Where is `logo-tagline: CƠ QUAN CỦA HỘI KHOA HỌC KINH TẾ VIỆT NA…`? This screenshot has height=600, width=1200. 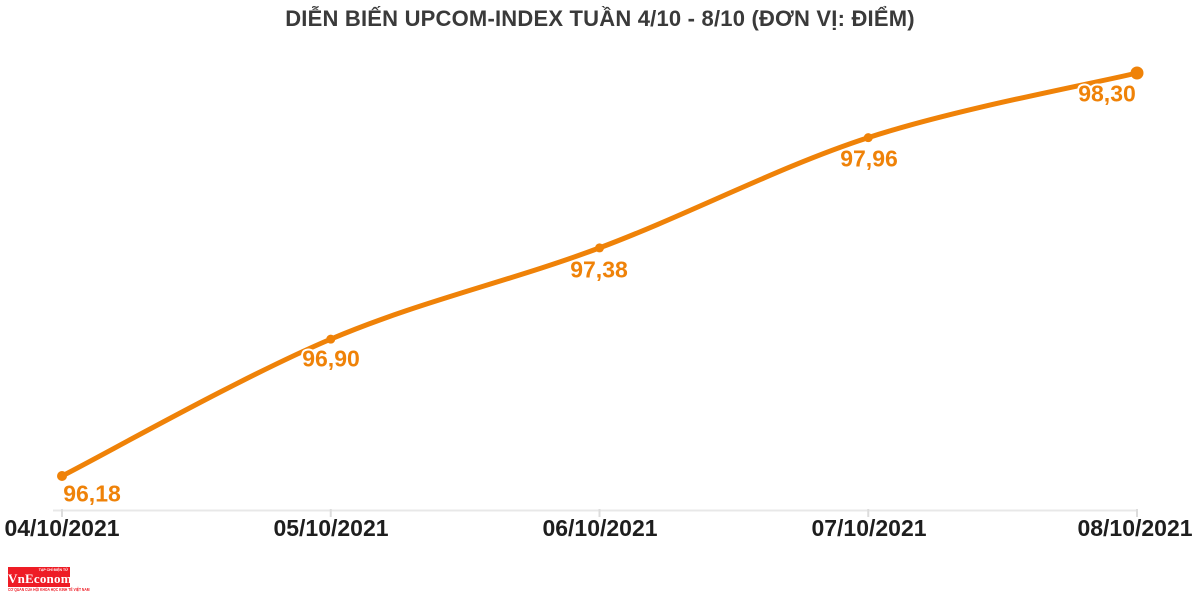
logo-tagline: CƠ QUAN CỦA HỘI KHOA HỌC KINH TẾ VIỆT NA… is located at coordinates (49, 590).